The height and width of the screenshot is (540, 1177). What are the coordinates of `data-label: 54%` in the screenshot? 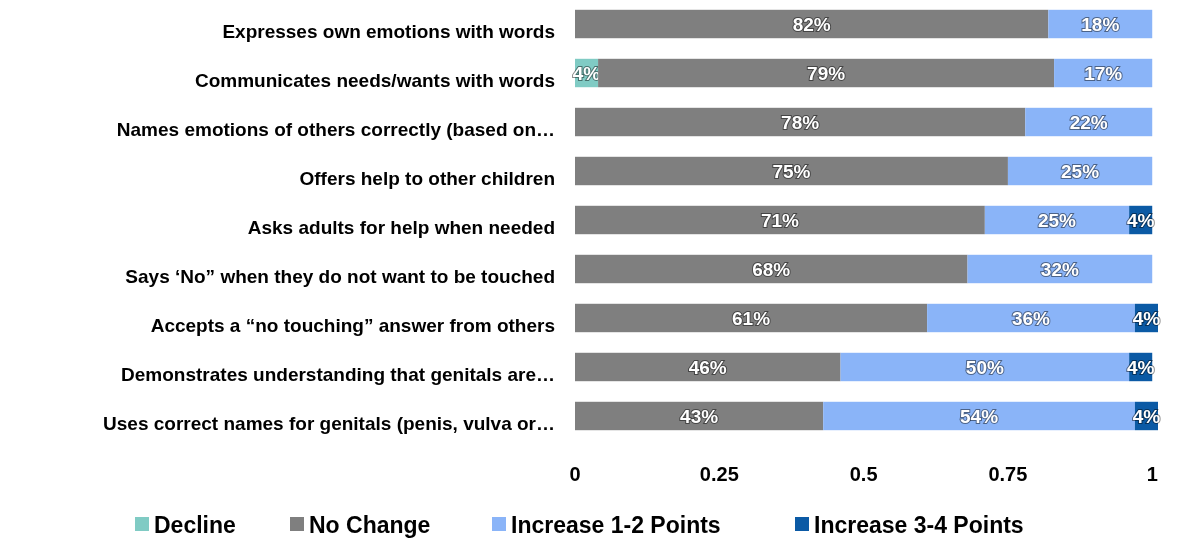 It's located at (979, 416).